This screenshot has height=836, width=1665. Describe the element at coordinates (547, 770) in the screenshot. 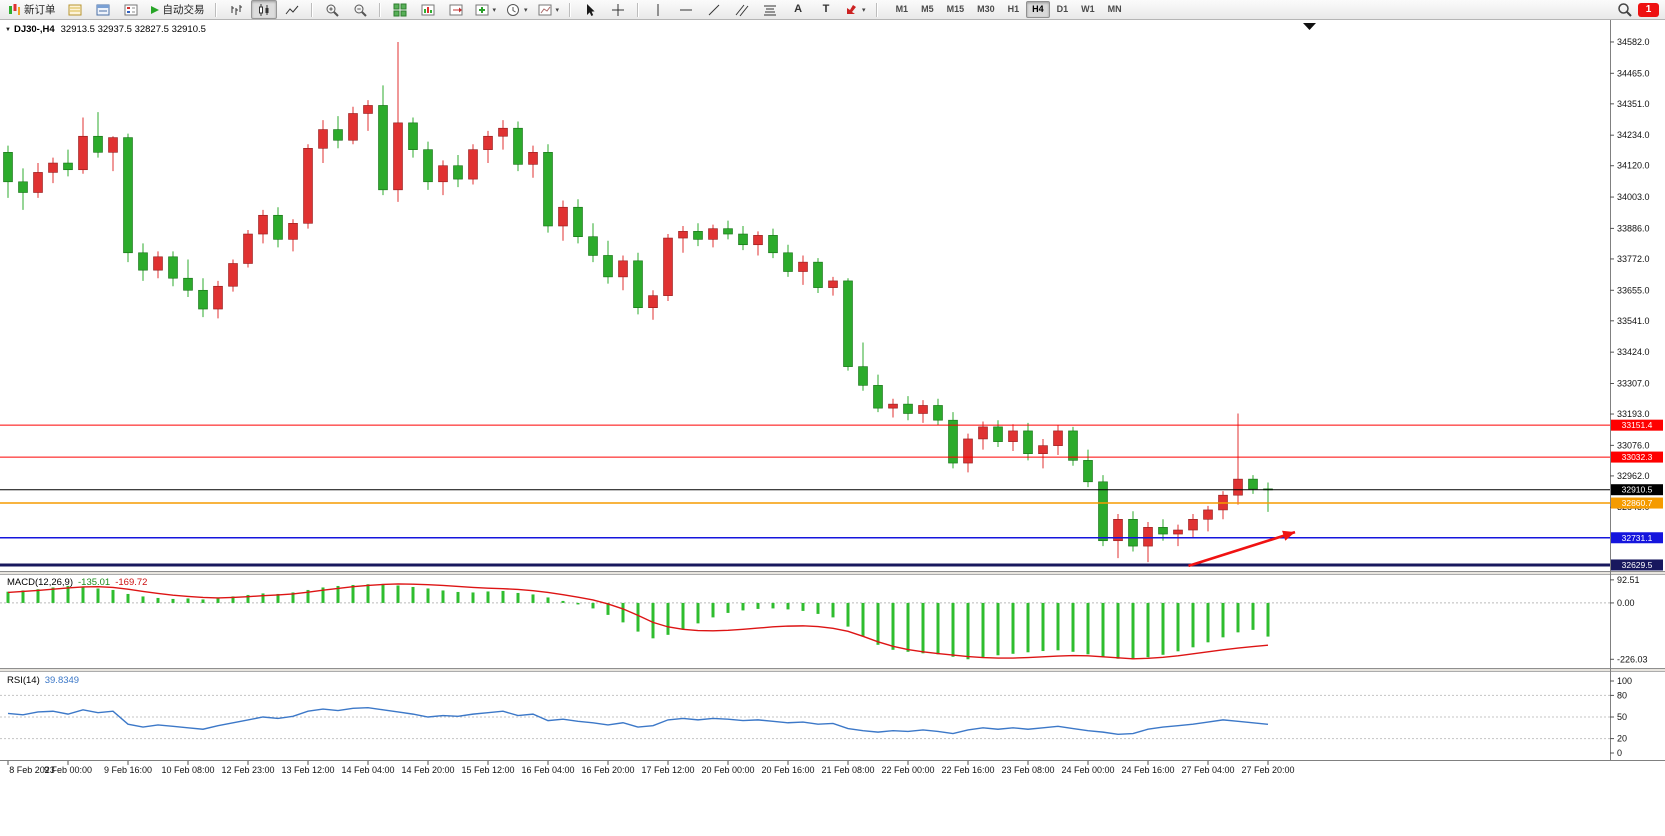

I see `svg-text: 16 Feb 04:00` at that location.